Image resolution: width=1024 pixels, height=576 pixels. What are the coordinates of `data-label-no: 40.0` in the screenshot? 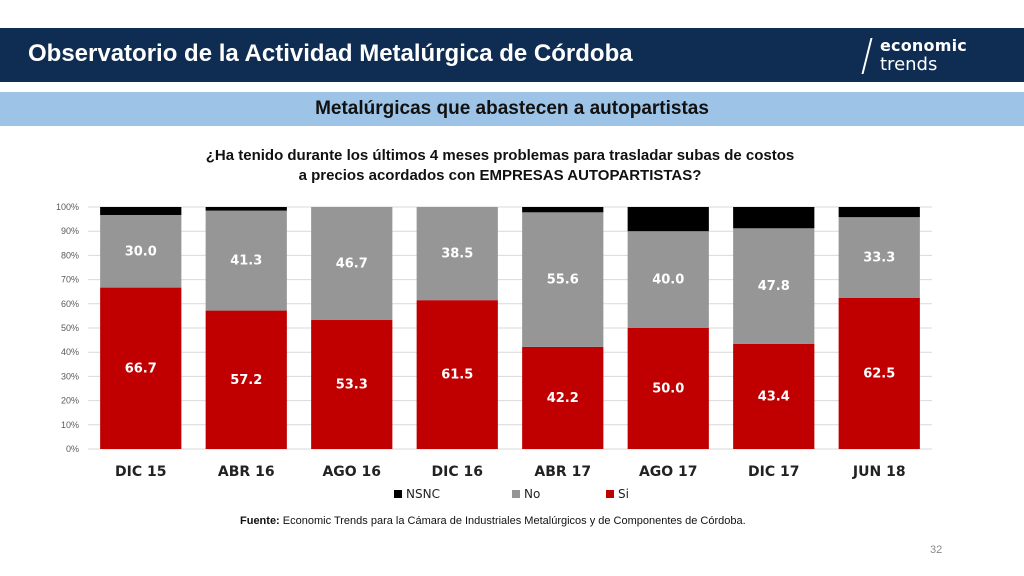 It's located at (668, 280).